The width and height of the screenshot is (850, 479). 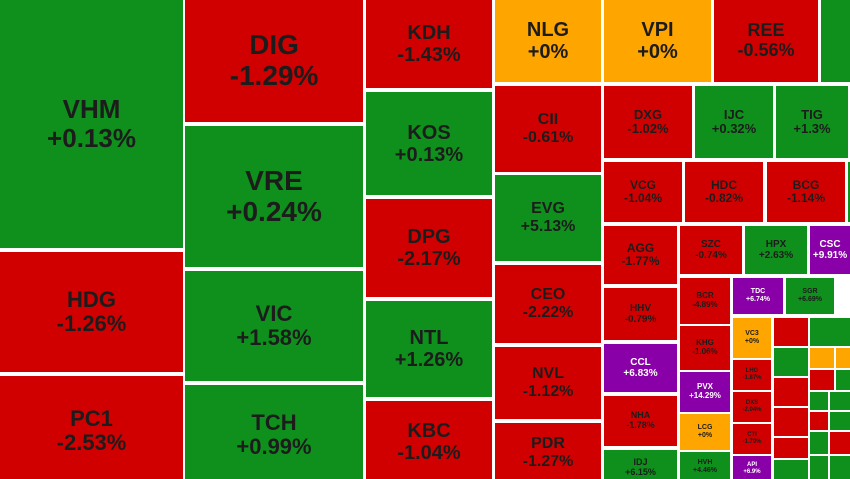 I want to click on ticker: REE, so click(x=766, y=30).